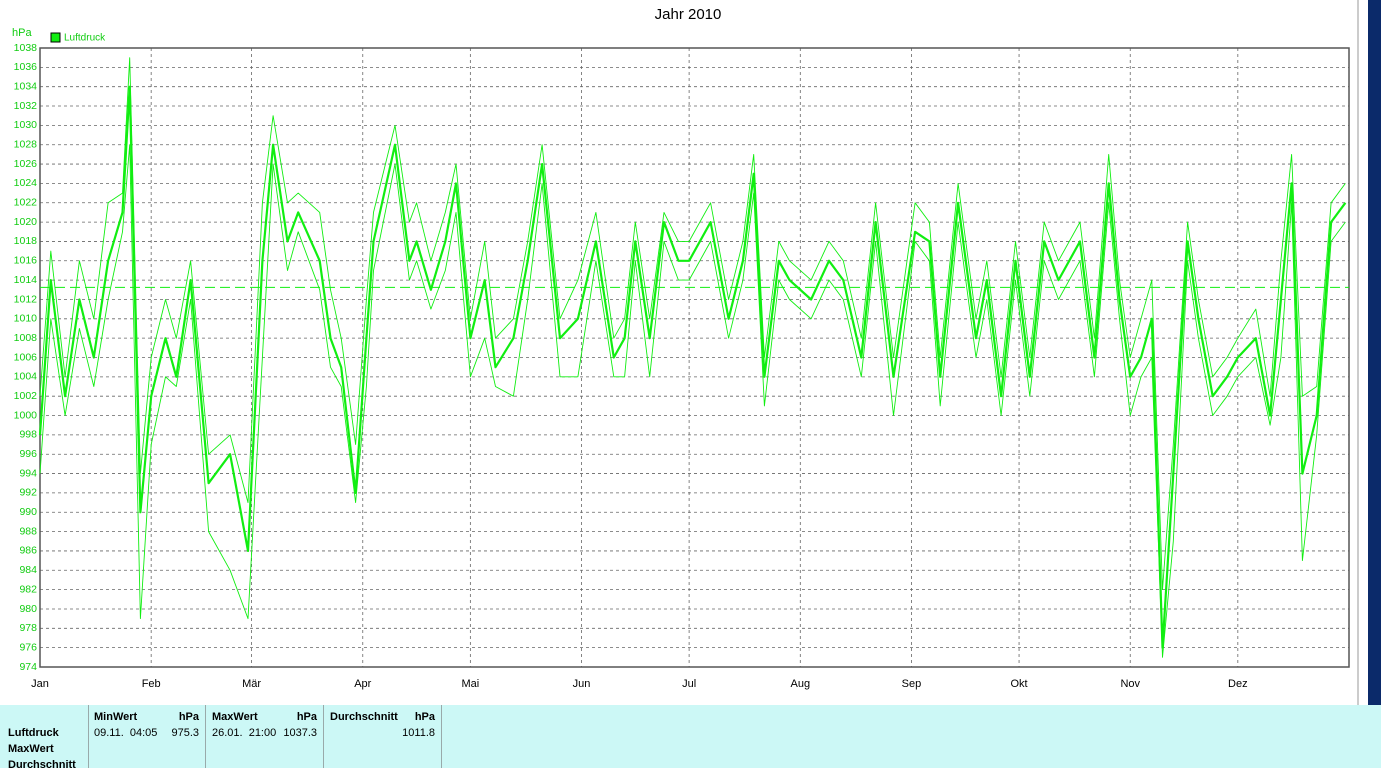 The image size is (1381, 771). What do you see at coordinates (55, 37) in the screenshot?
I see `legend-swatch` at bounding box center [55, 37].